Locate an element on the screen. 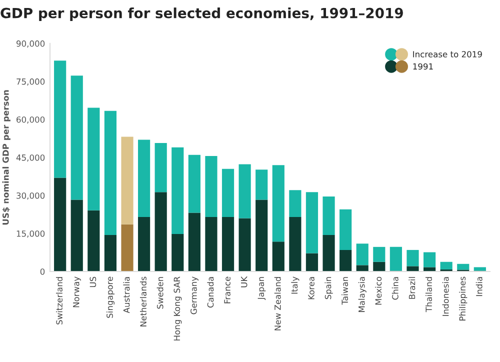 The width and height of the screenshot is (500, 362). y-tick-label: 75,000 is located at coordinates (30, 82).